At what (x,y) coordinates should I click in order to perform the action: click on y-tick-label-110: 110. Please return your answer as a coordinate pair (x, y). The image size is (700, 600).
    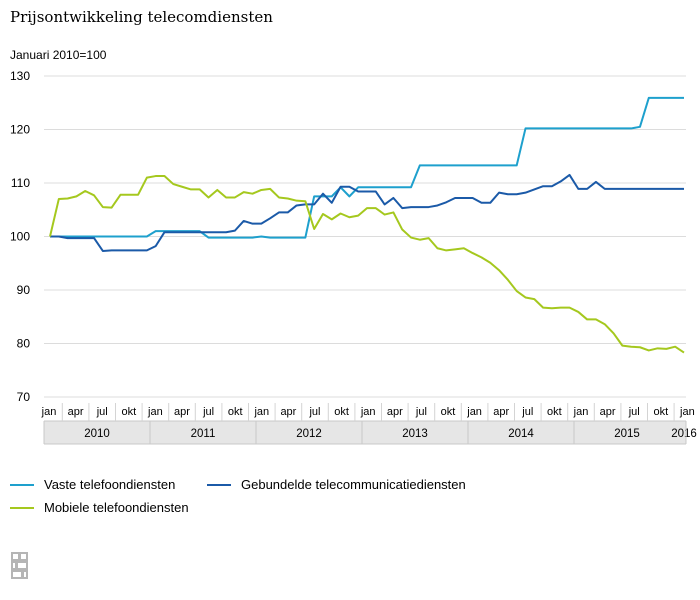
    Looking at the image, I should click on (20, 183).